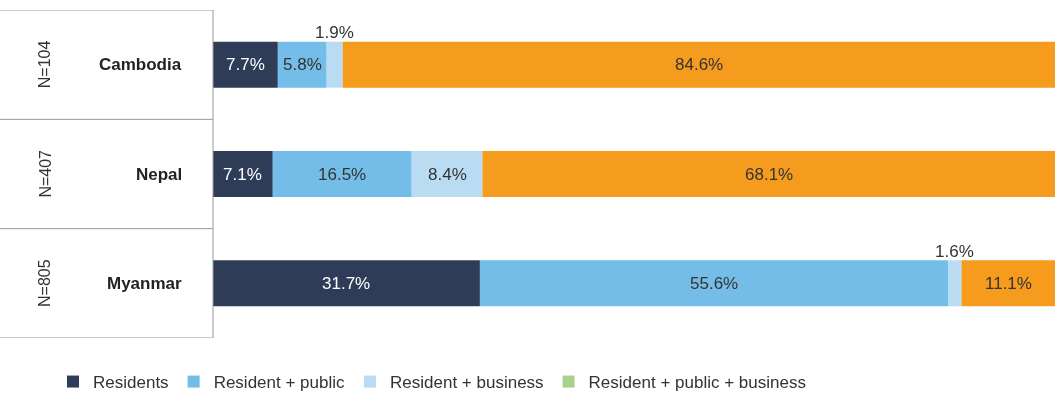  Describe the element at coordinates (467, 383) in the screenshot. I see `legend-label: Resident + business` at that location.